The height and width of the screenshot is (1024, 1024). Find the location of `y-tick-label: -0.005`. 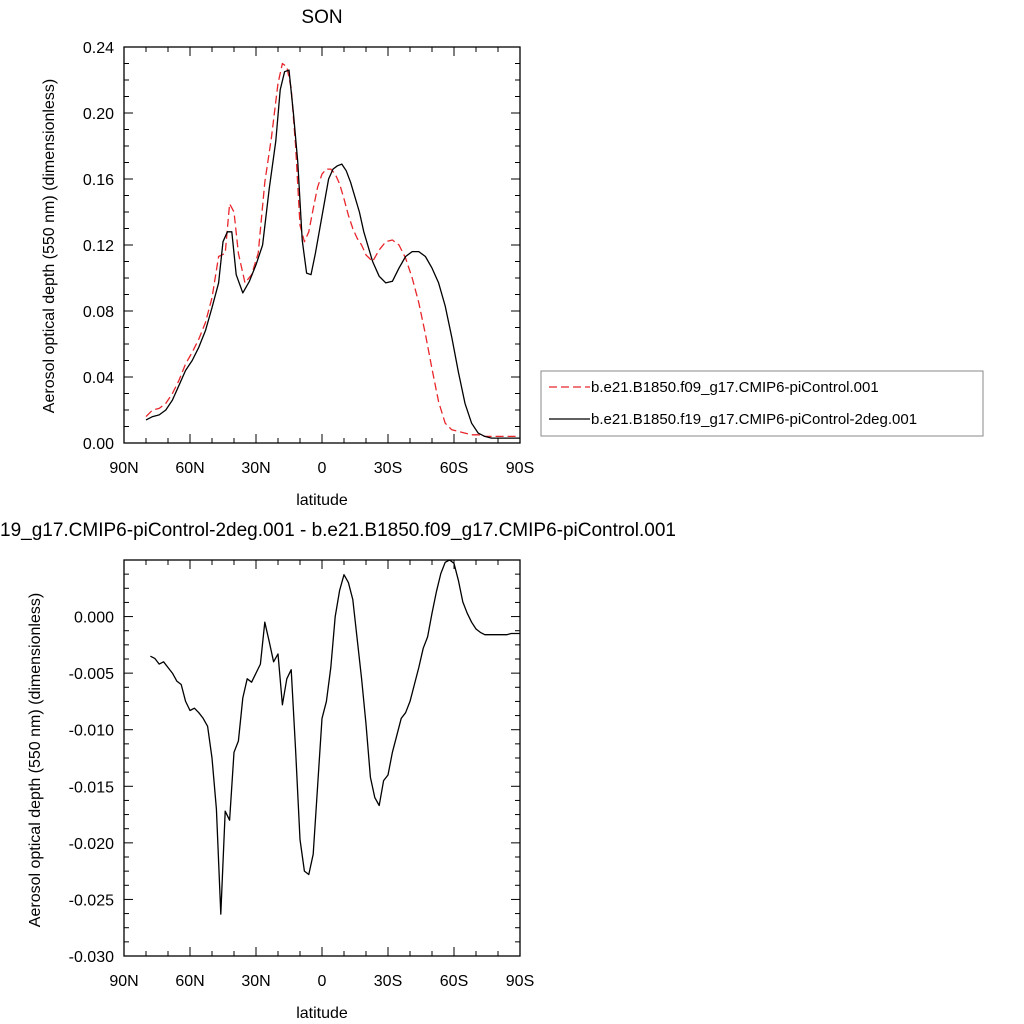

y-tick-label: -0.005 is located at coordinates (91, 674).